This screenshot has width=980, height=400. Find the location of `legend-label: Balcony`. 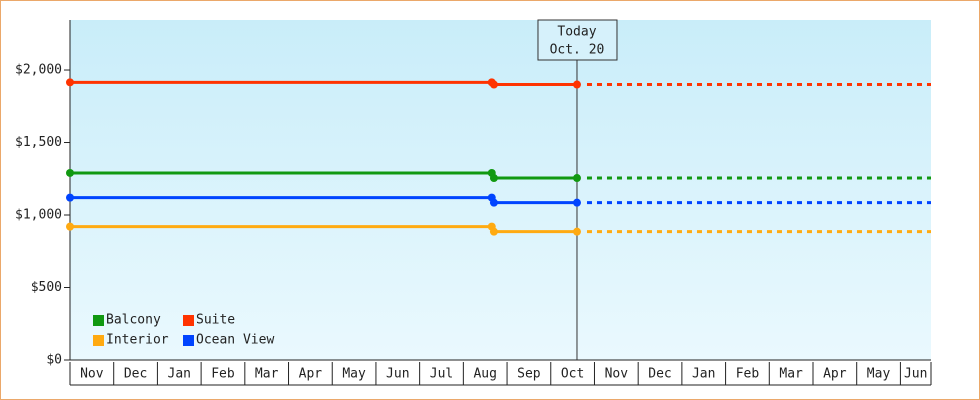

legend-label: Balcony is located at coordinates (133, 320).